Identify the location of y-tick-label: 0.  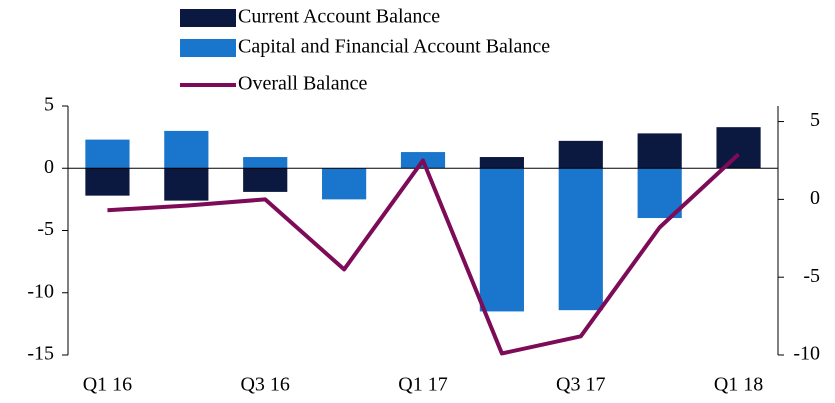
(49, 167).